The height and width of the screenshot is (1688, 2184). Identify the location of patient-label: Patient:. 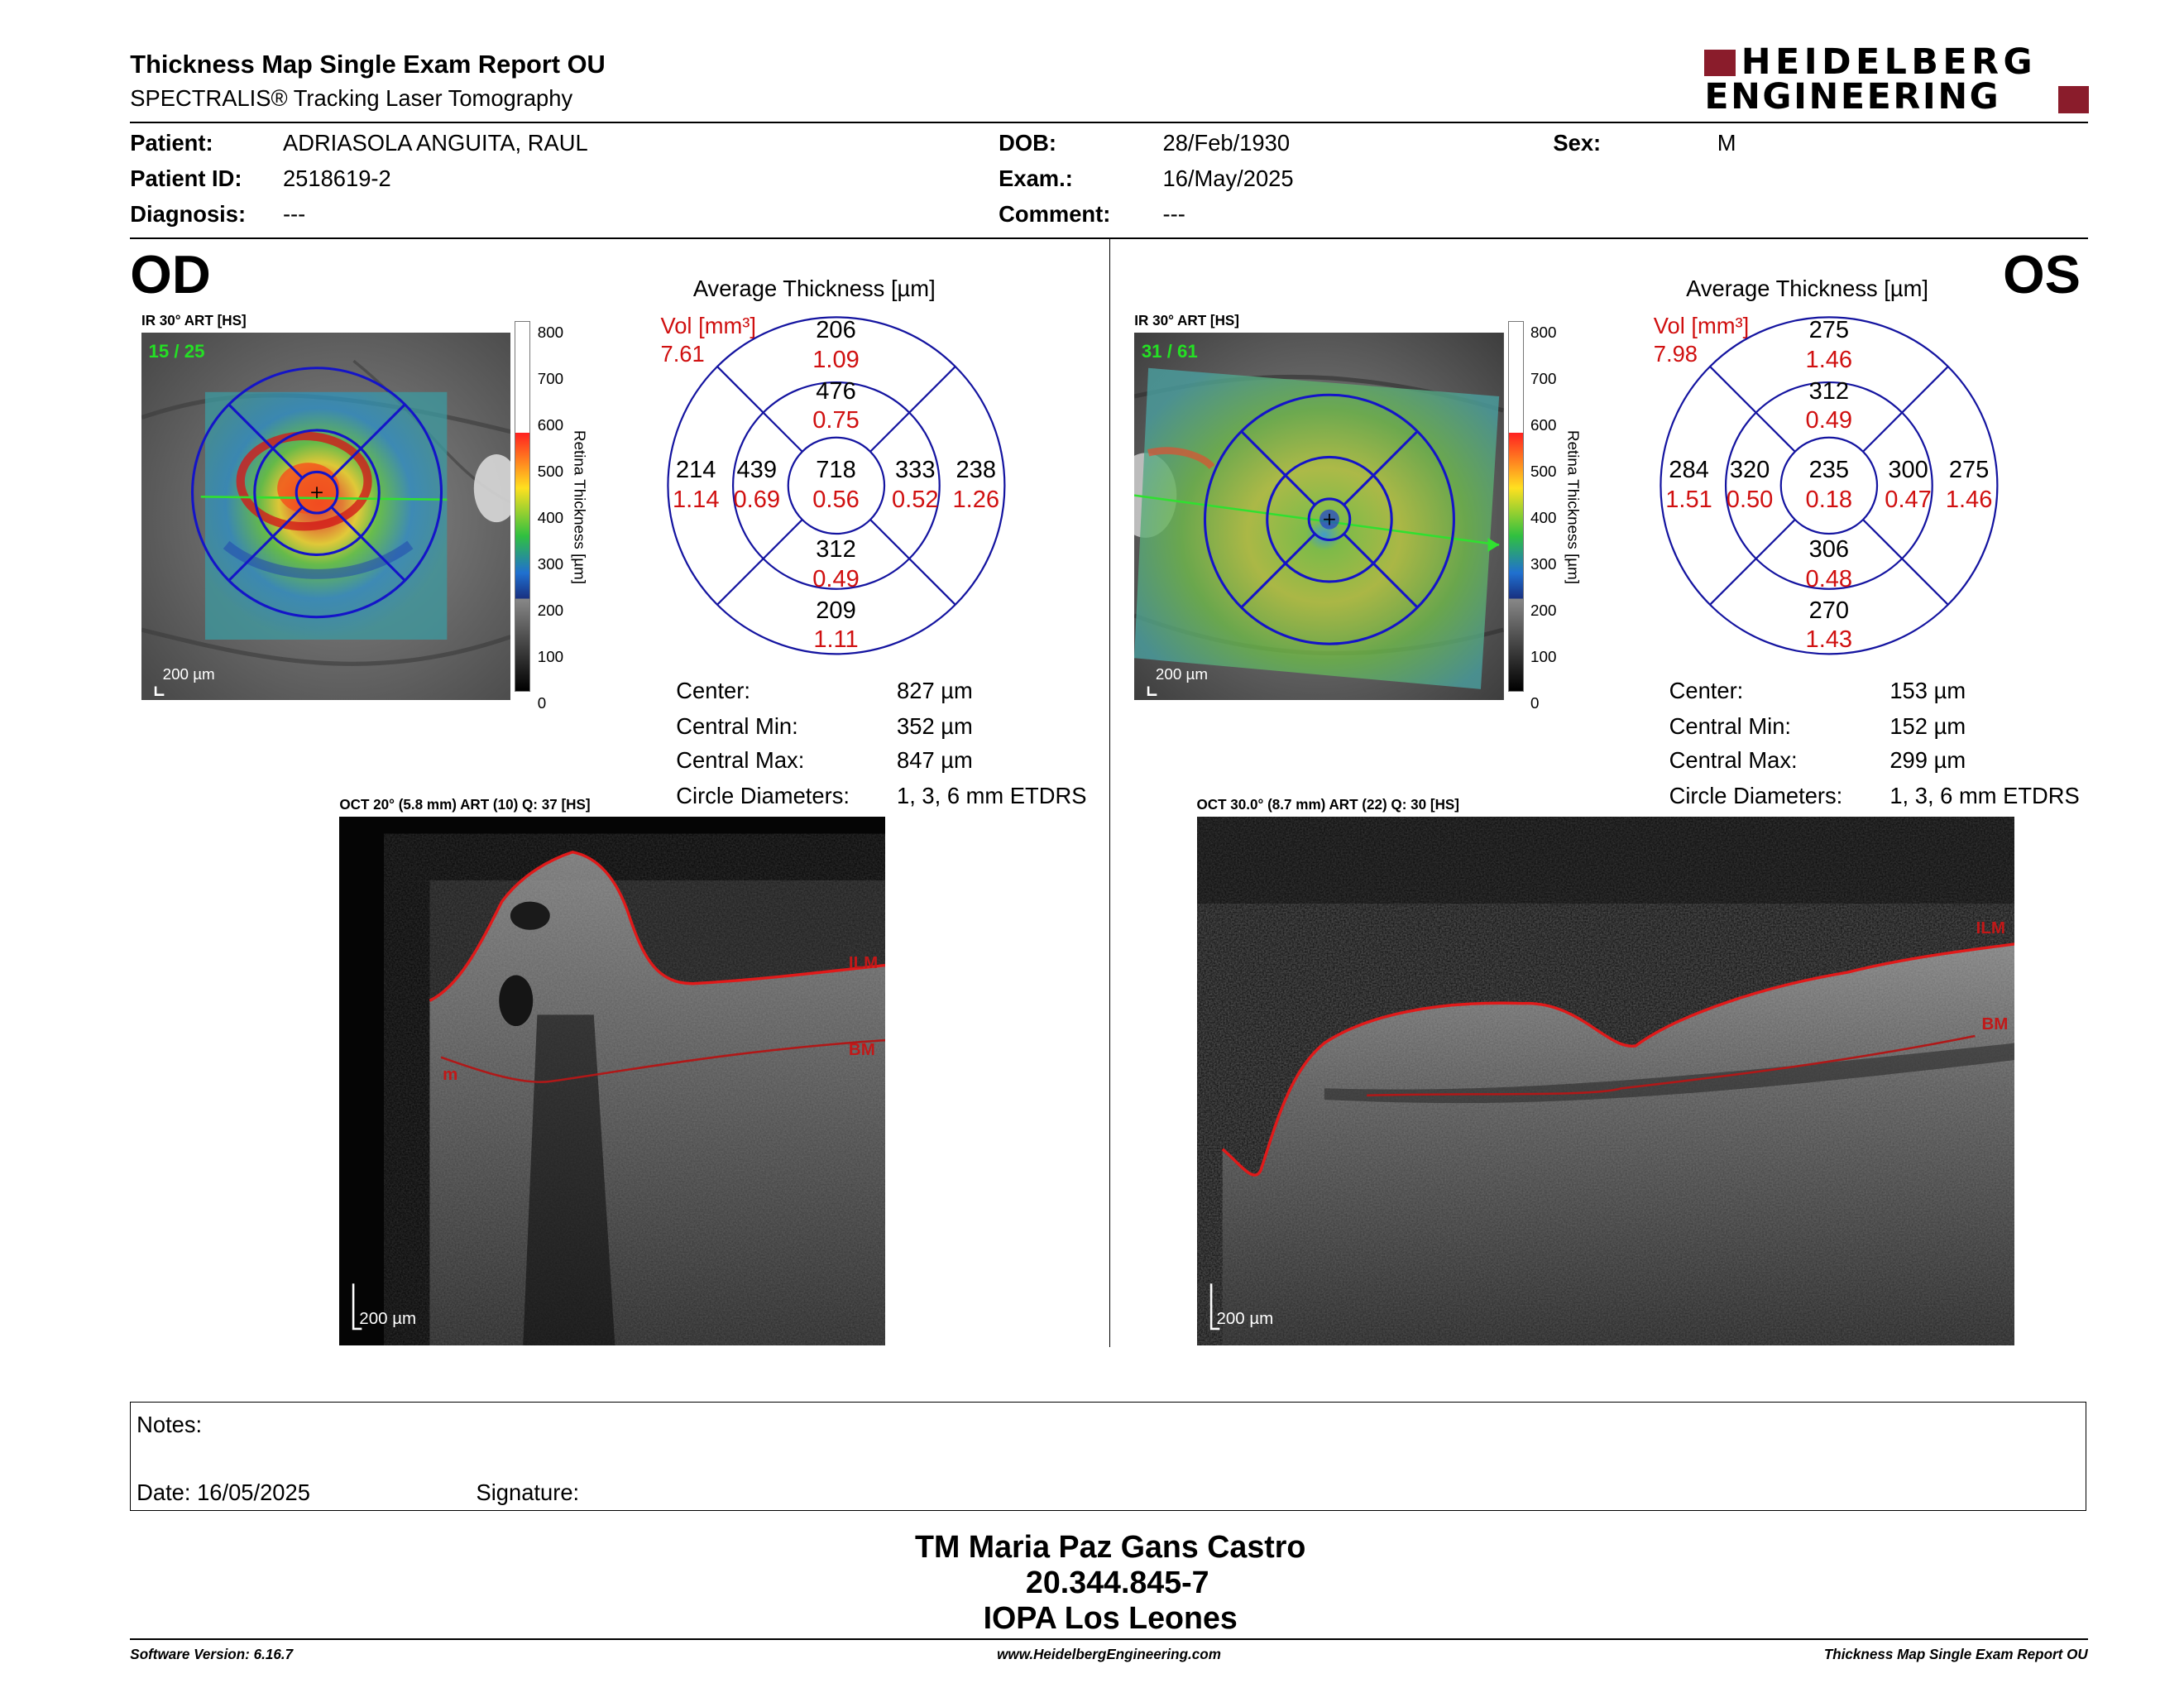
(171, 143).